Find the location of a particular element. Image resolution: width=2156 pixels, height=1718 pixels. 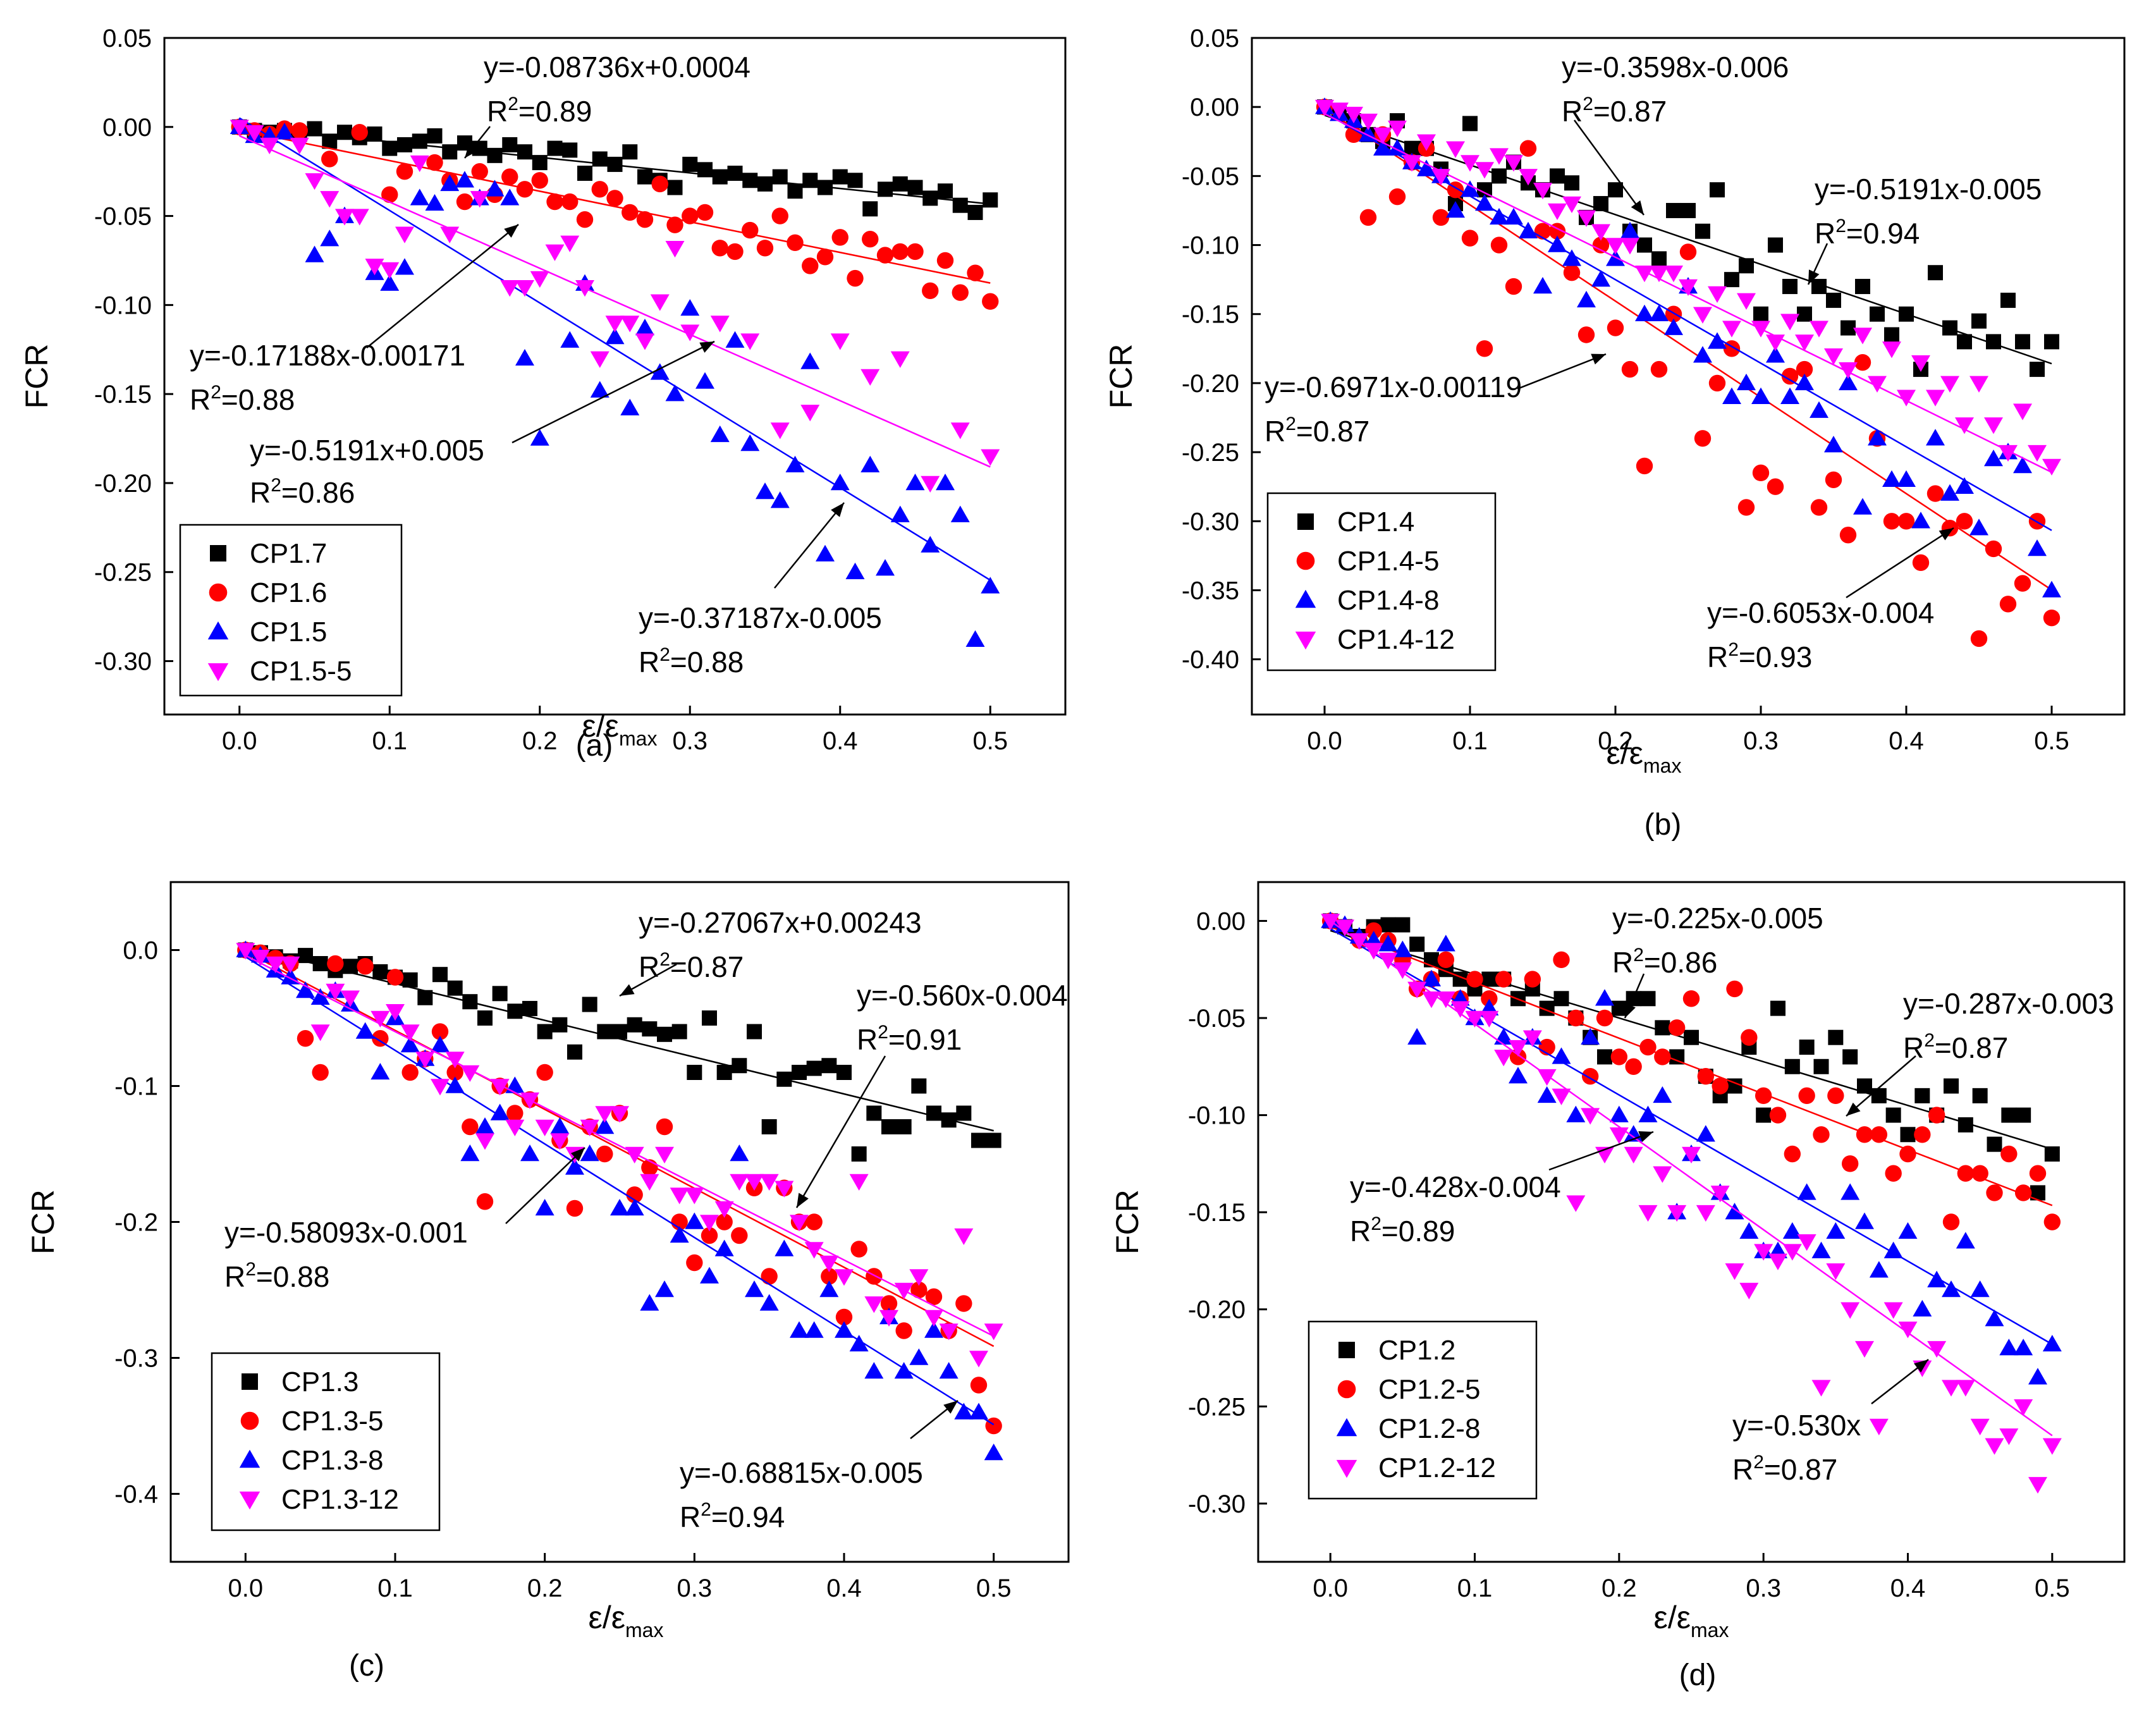

y-tick-label: -0.30 is located at coordinates (123, 662).